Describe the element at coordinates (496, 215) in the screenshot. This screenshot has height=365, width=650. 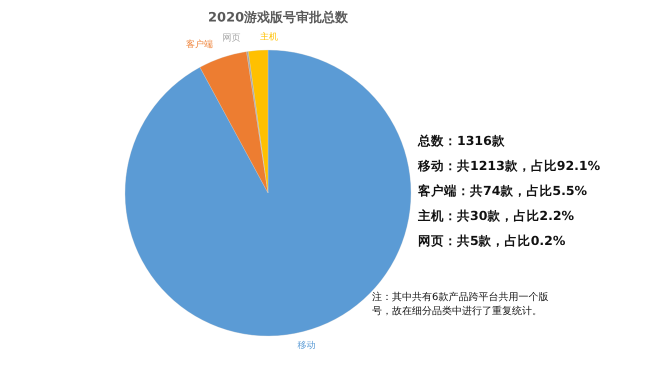
I see `text: 主机：共30款，占比2.2%` at that location.